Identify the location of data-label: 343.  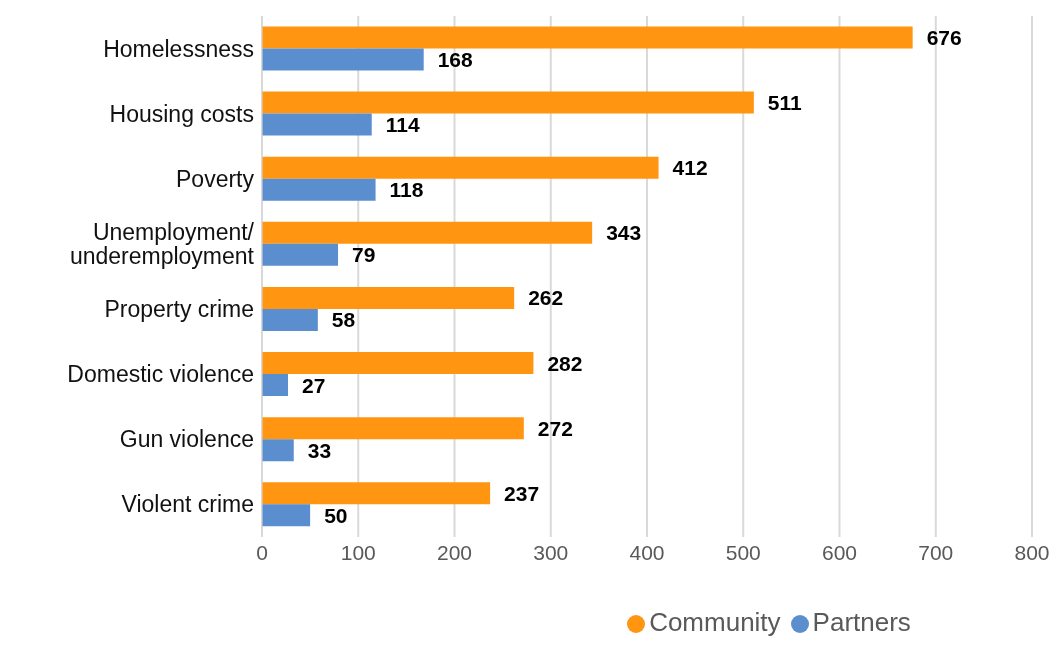
(624, 233).